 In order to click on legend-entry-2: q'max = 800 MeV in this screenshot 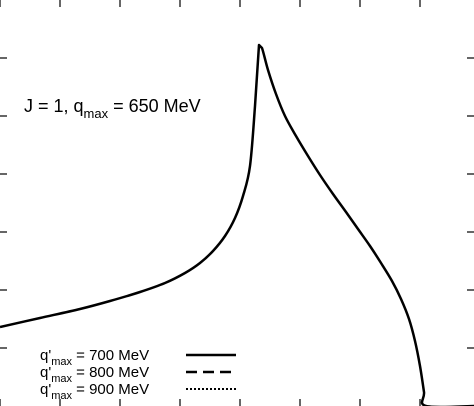, I will do `click(138, 374)`.